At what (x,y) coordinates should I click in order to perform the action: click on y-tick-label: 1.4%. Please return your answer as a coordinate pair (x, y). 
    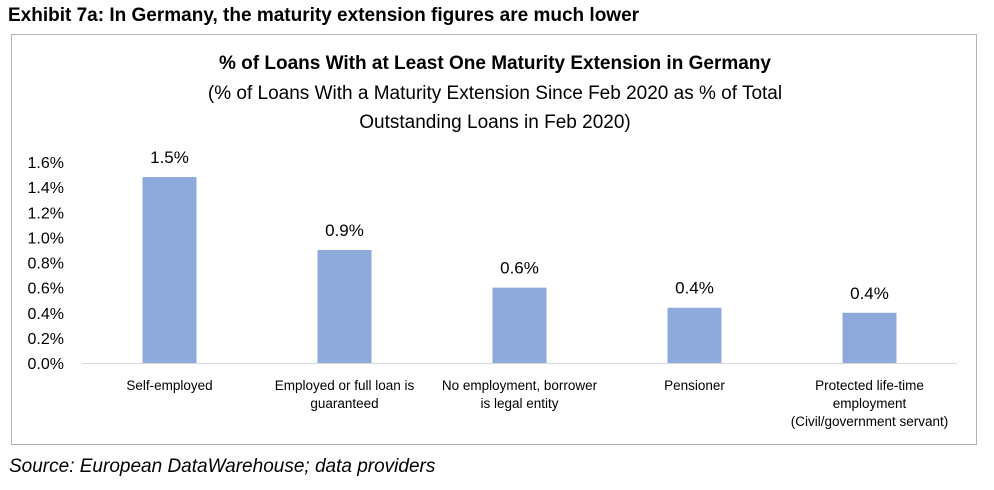
    Looking at the image, I should click on (46, 188).